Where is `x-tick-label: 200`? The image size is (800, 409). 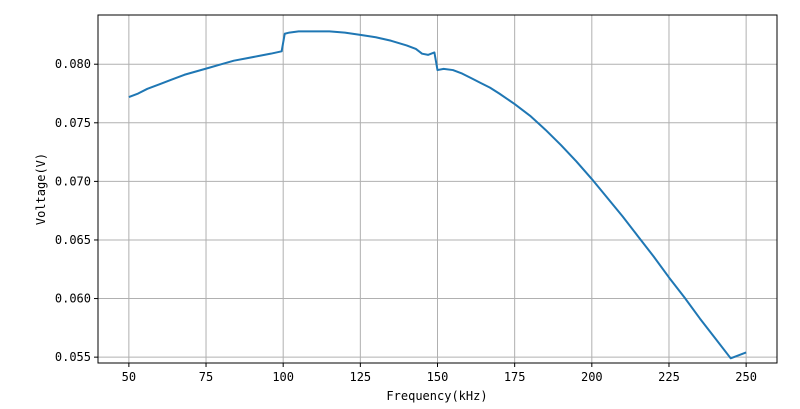
x-tick-label: 200 is located at coordinates (592, 377).